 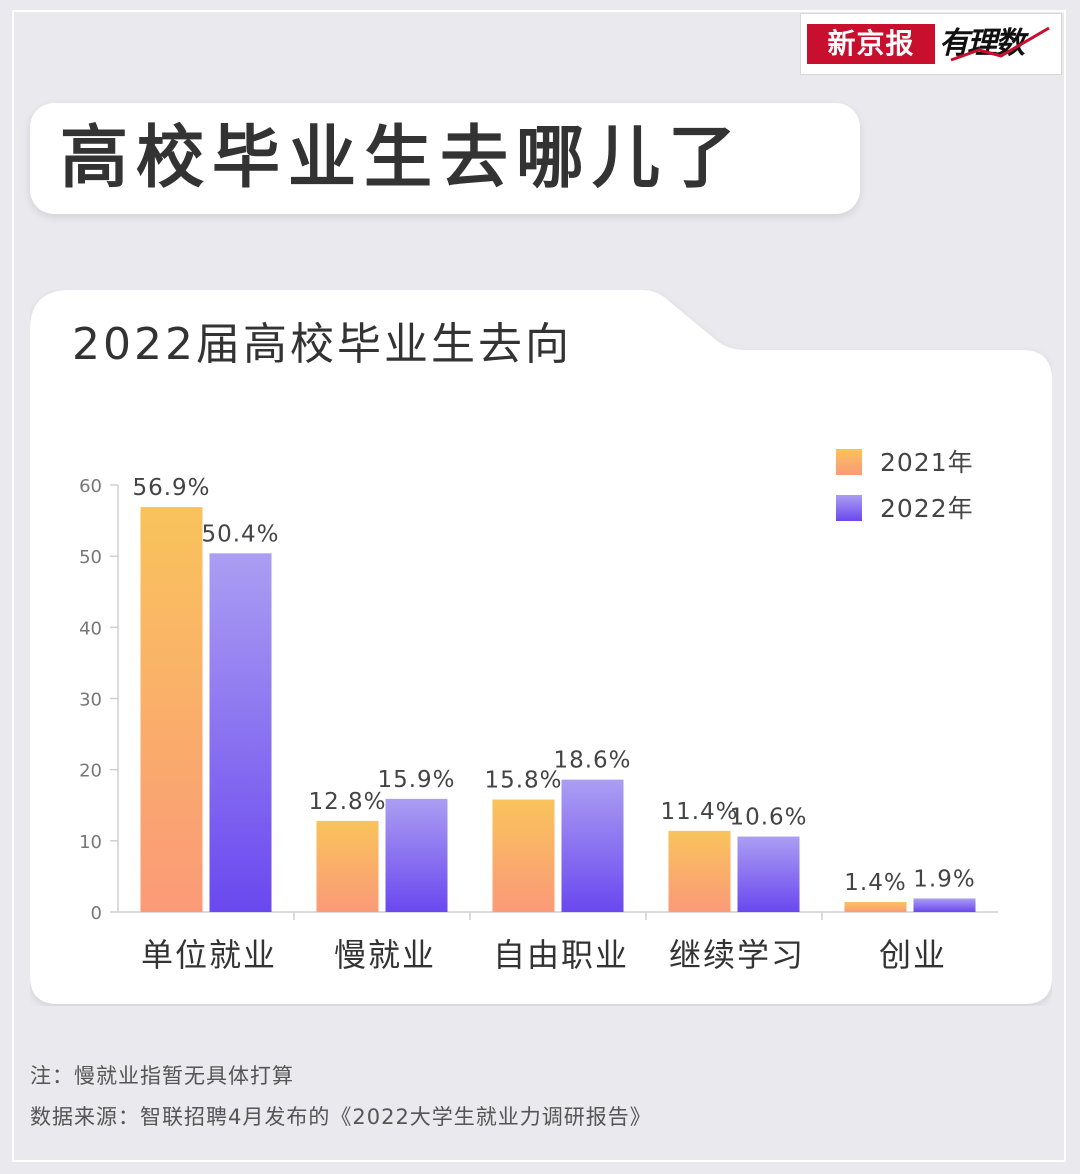 I want to click on data-label: 15.8%, so click(x=523, y=781).